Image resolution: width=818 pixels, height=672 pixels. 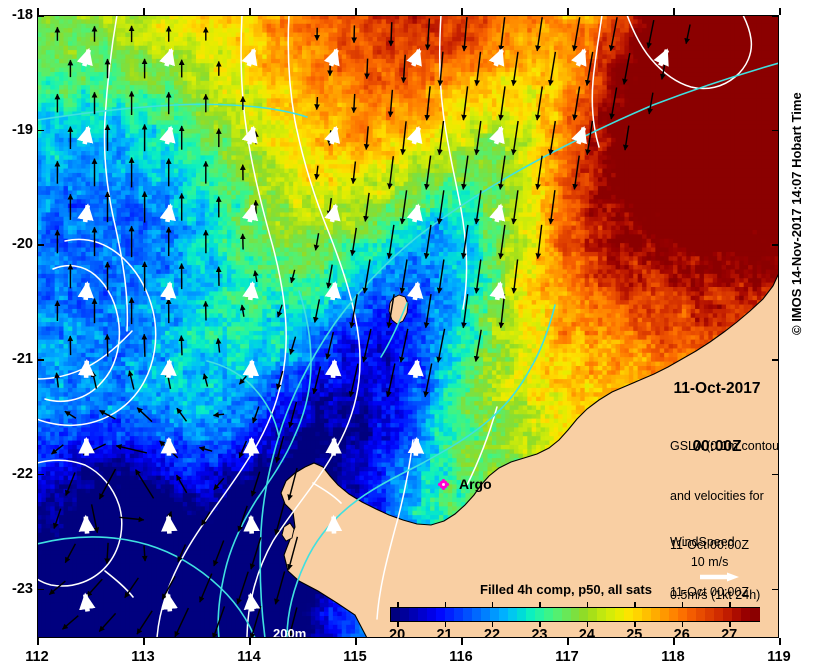 What do you see at coordinates (444, 632) in the screenshot?
I see `colorbar-label: 21` at bounding box center [444, 632].